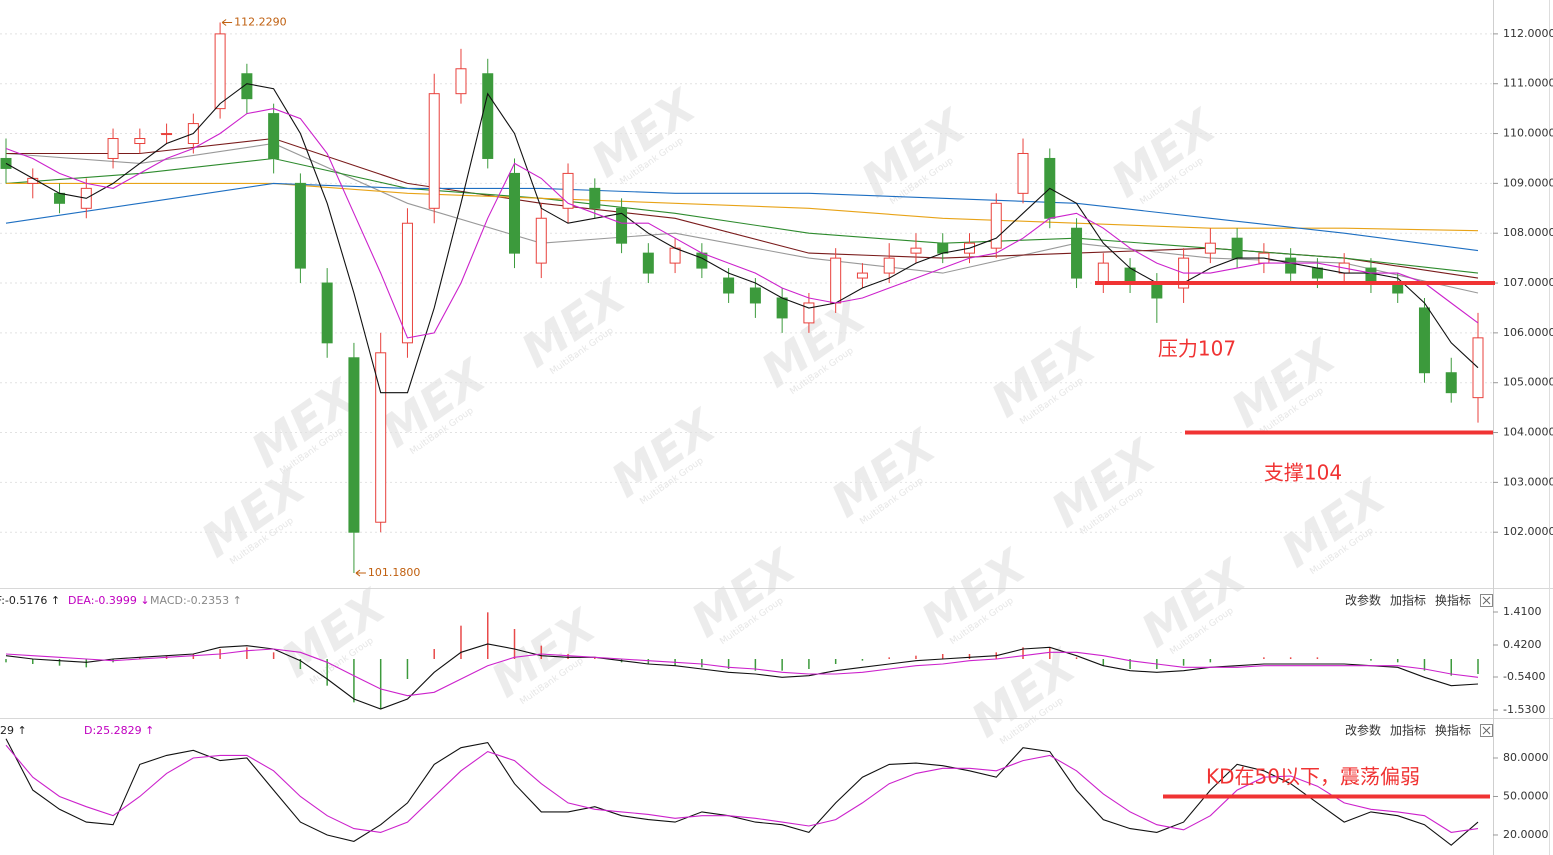  What do you see at coordinates (1528, 531) in the screenshot?
I see `y-tick-label: 102.0000` at bounding box center [1528, 531].